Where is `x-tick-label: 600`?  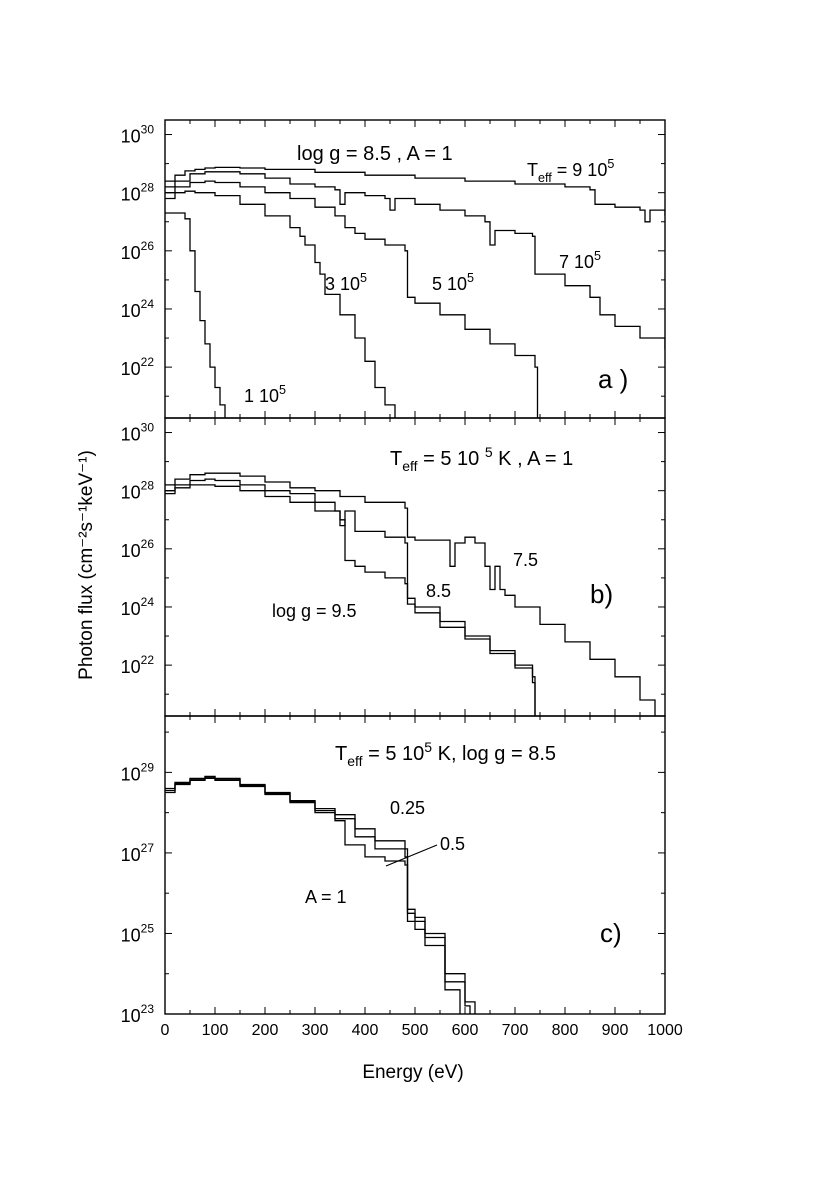 x-tick-label: 600 is located at coordinates (465, 1030).